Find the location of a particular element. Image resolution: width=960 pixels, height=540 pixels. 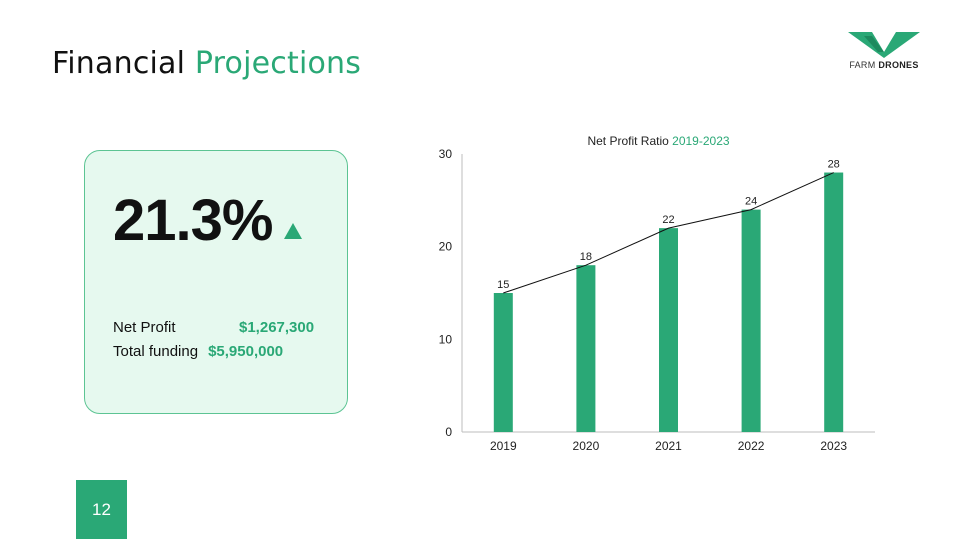

x-tick-label: 2023 is located at coordinates (833, 446).